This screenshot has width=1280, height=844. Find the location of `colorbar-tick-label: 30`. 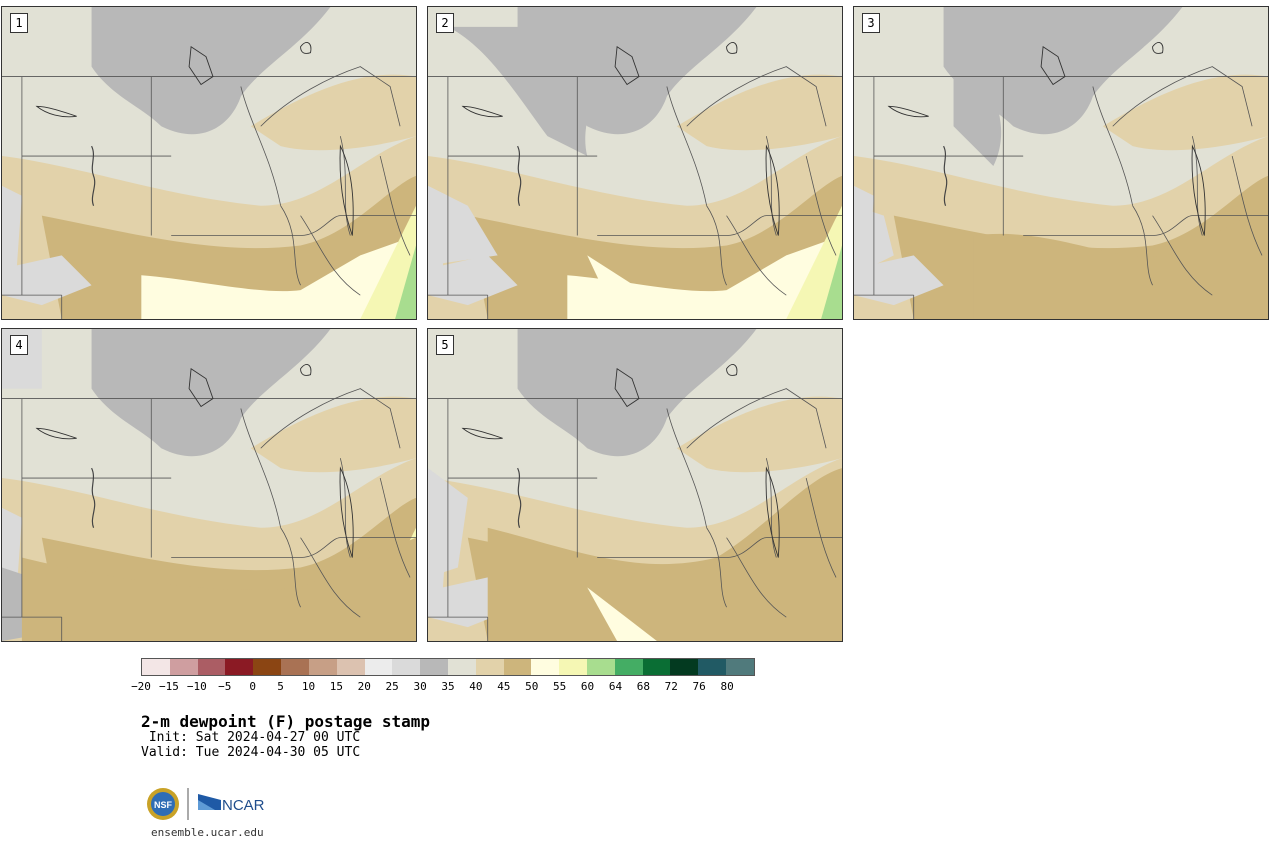

colorbar-tick-label: 30 is located at coordinates (420, 686).